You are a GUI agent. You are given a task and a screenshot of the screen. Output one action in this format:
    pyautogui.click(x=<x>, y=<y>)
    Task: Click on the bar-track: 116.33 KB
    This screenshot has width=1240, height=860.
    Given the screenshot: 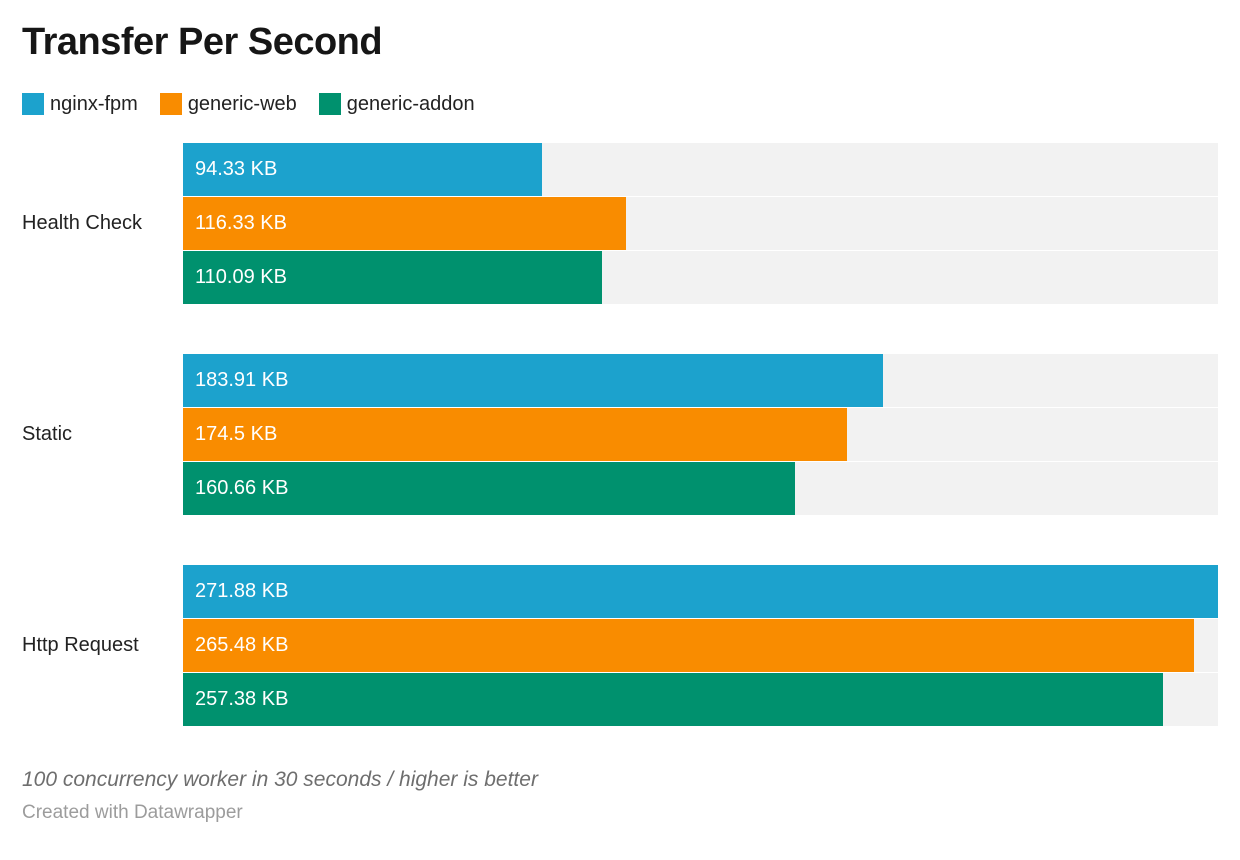 What is the action you would take?
    pyautogui.click(x=700, y=223)
    